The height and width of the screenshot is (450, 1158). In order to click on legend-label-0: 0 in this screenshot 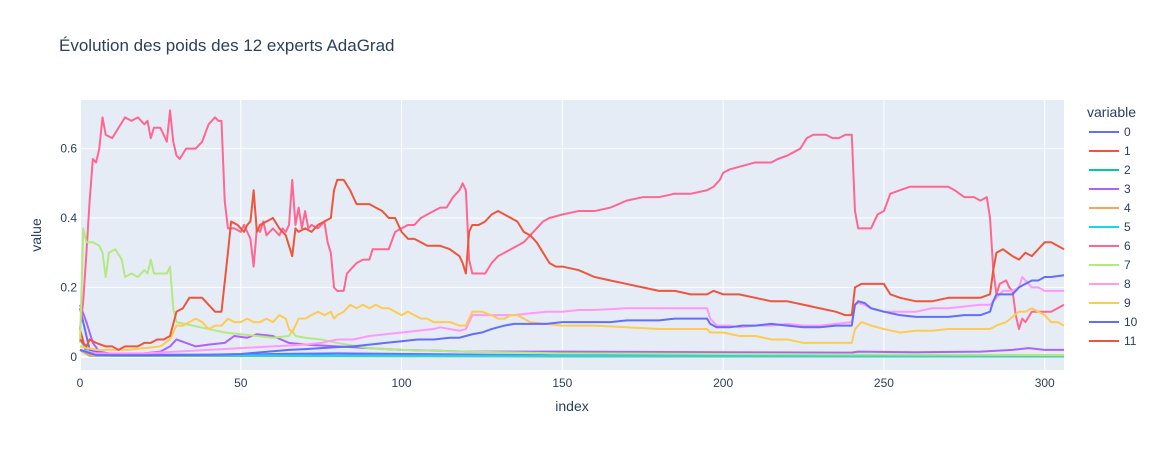, I will do `click(1127, 132)`.